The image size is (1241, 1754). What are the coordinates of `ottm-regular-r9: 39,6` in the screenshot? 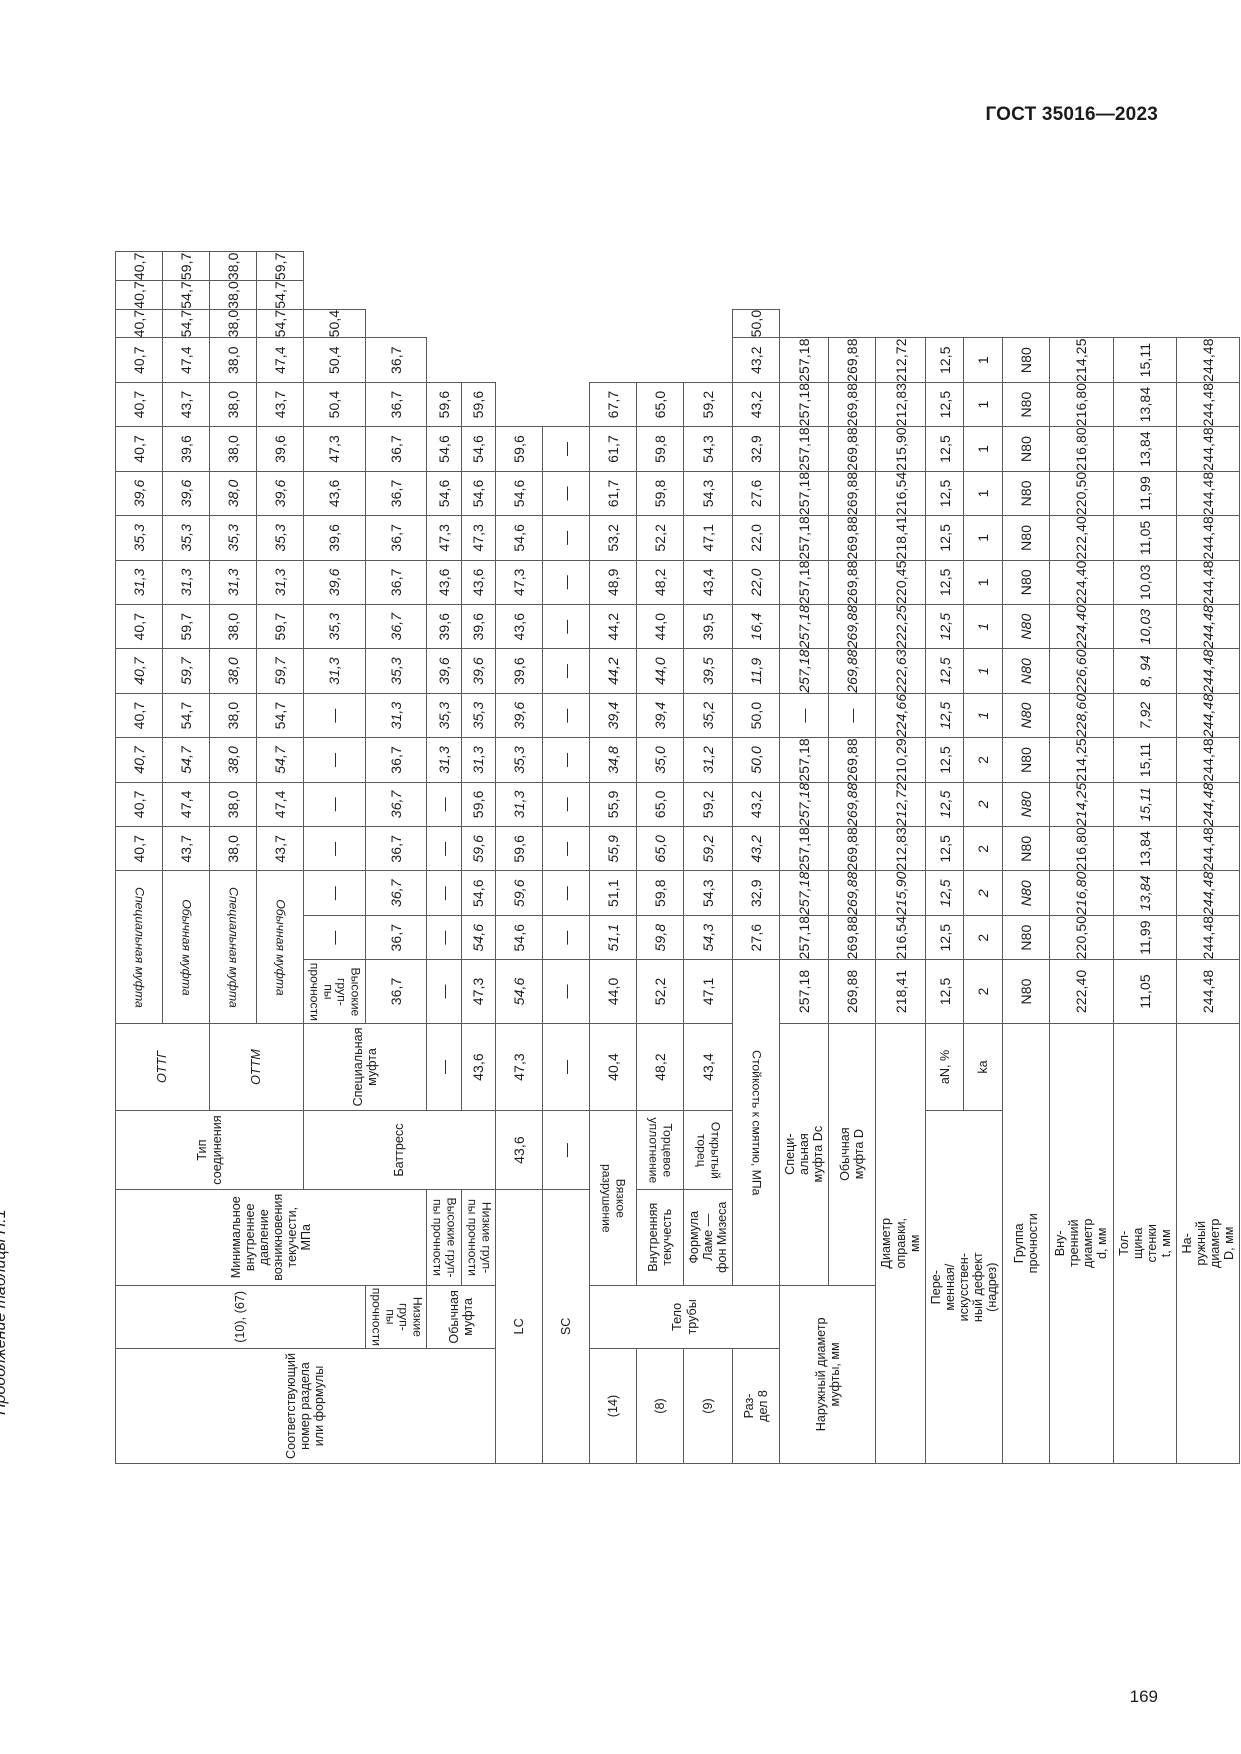 It's located at (280, 493).